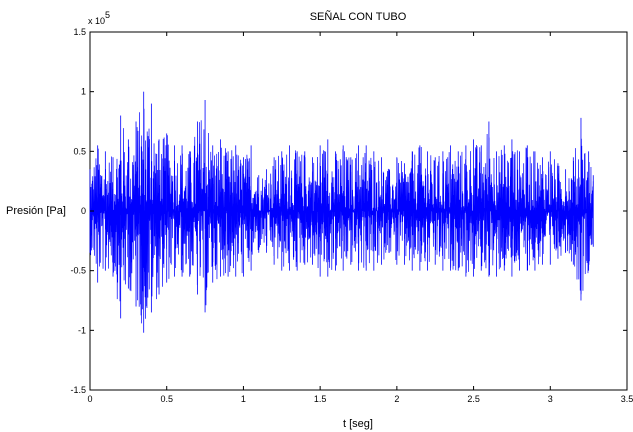  I want to click on y-multiplier-label: x 10, so click(96, 21).